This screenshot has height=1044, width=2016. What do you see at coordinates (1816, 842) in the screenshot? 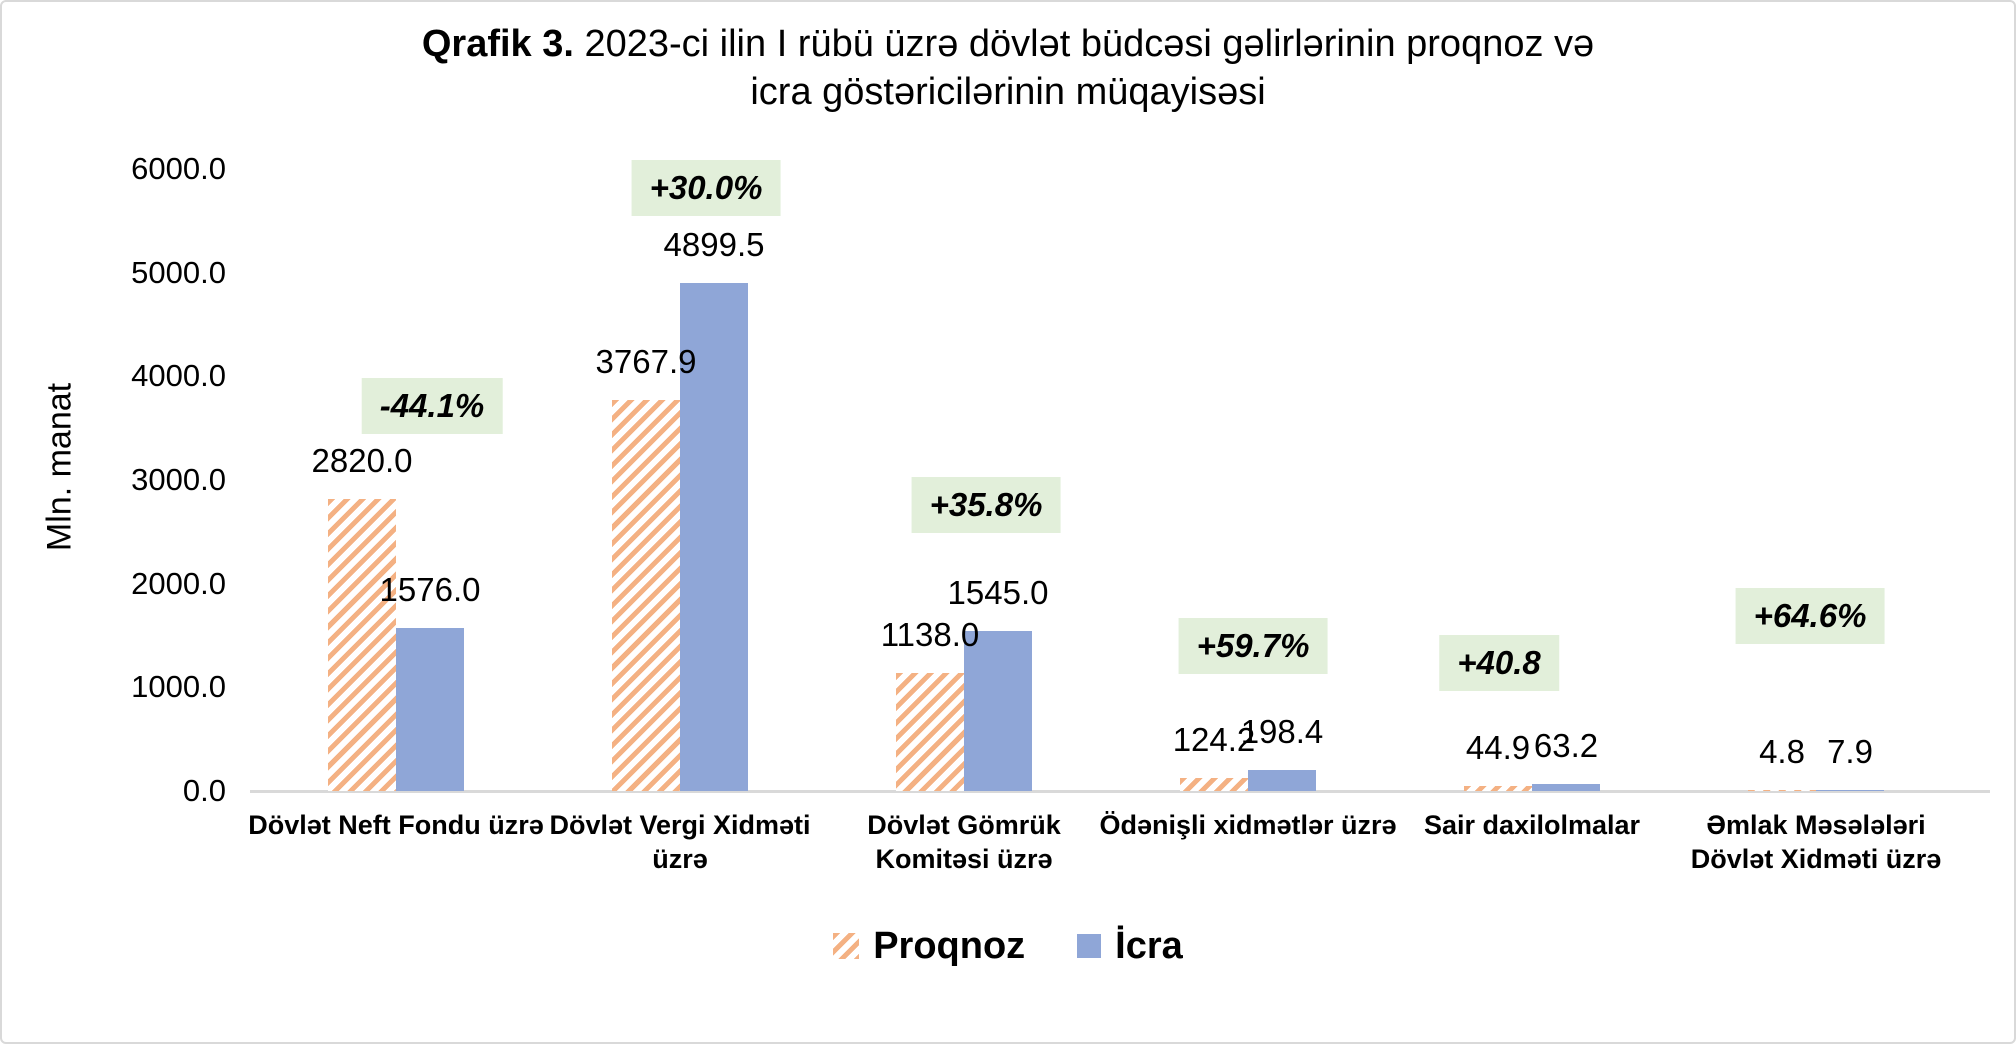
I see `category-label: Əmlak Məsələləri Dövlət Xidməti üzrə` at bounding box center [1816, 842].